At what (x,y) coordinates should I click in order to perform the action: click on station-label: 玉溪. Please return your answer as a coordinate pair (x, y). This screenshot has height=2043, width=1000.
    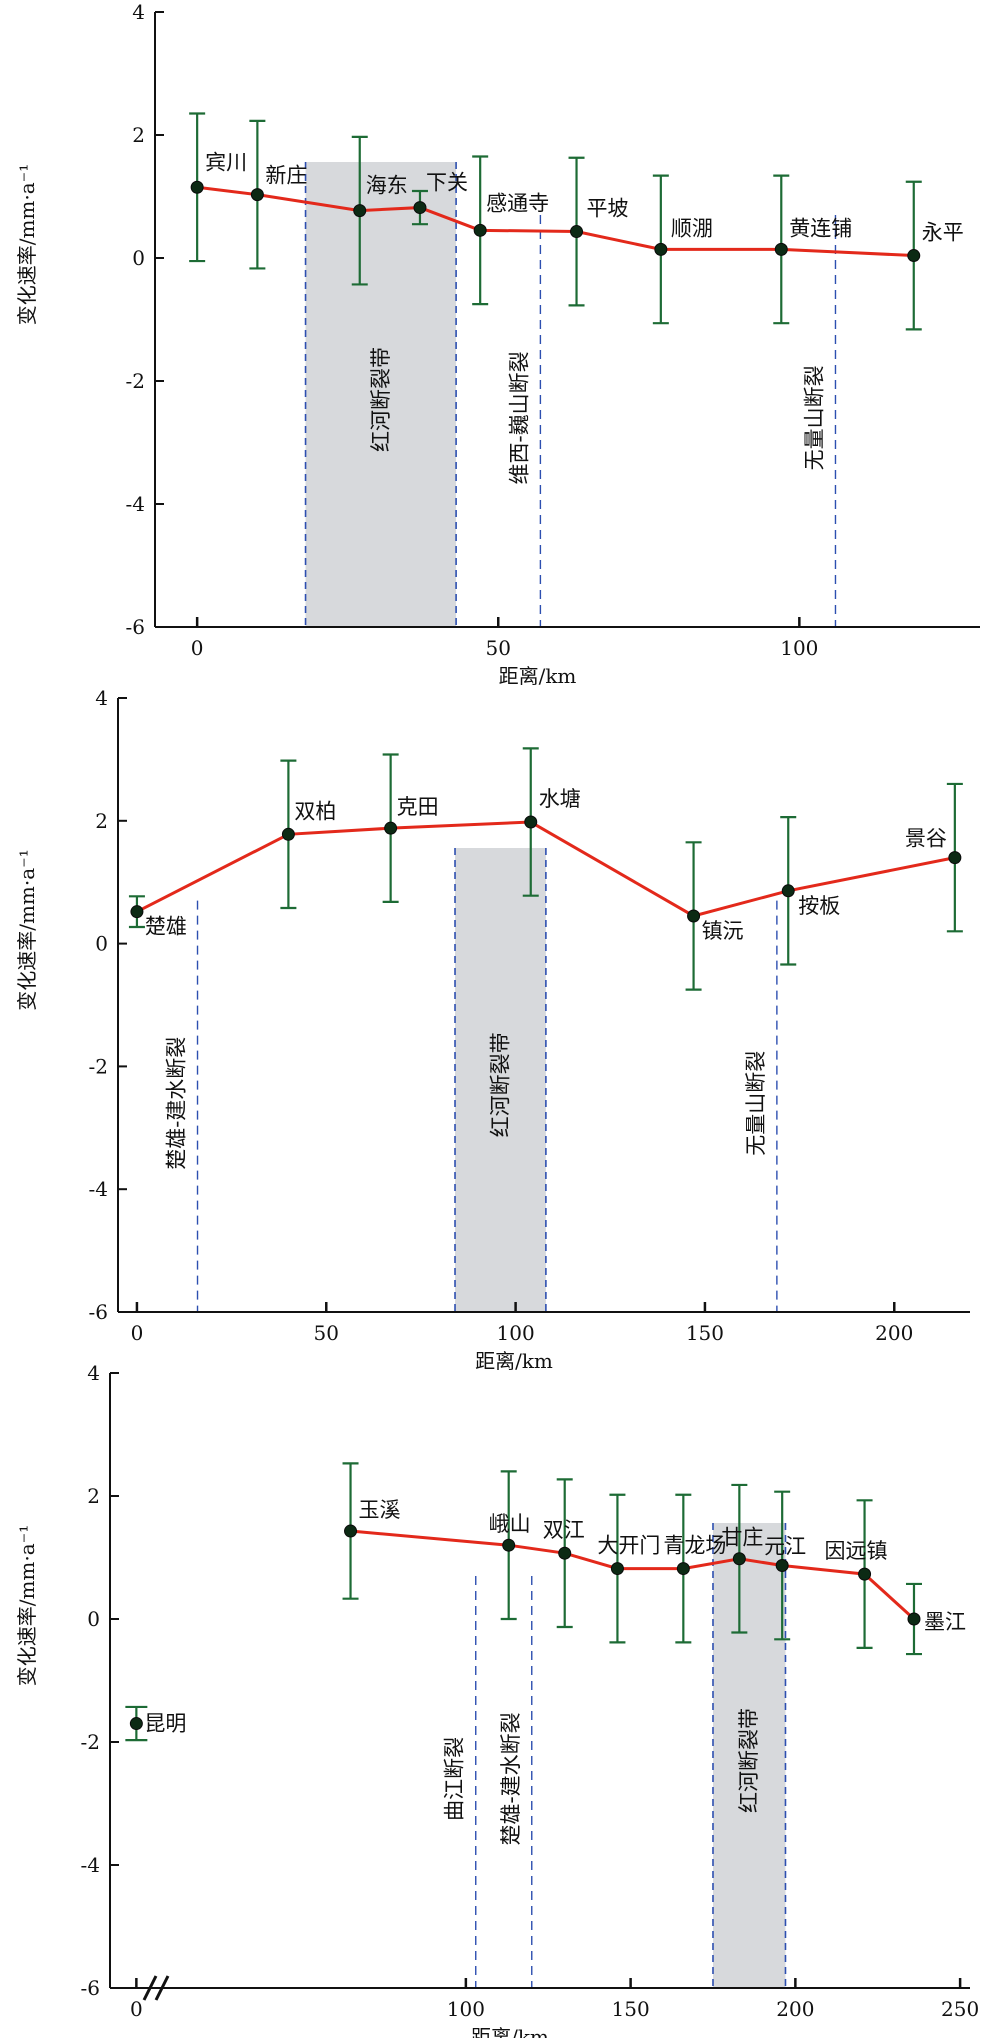
    Looking at the image, I should click on (380, 1510).